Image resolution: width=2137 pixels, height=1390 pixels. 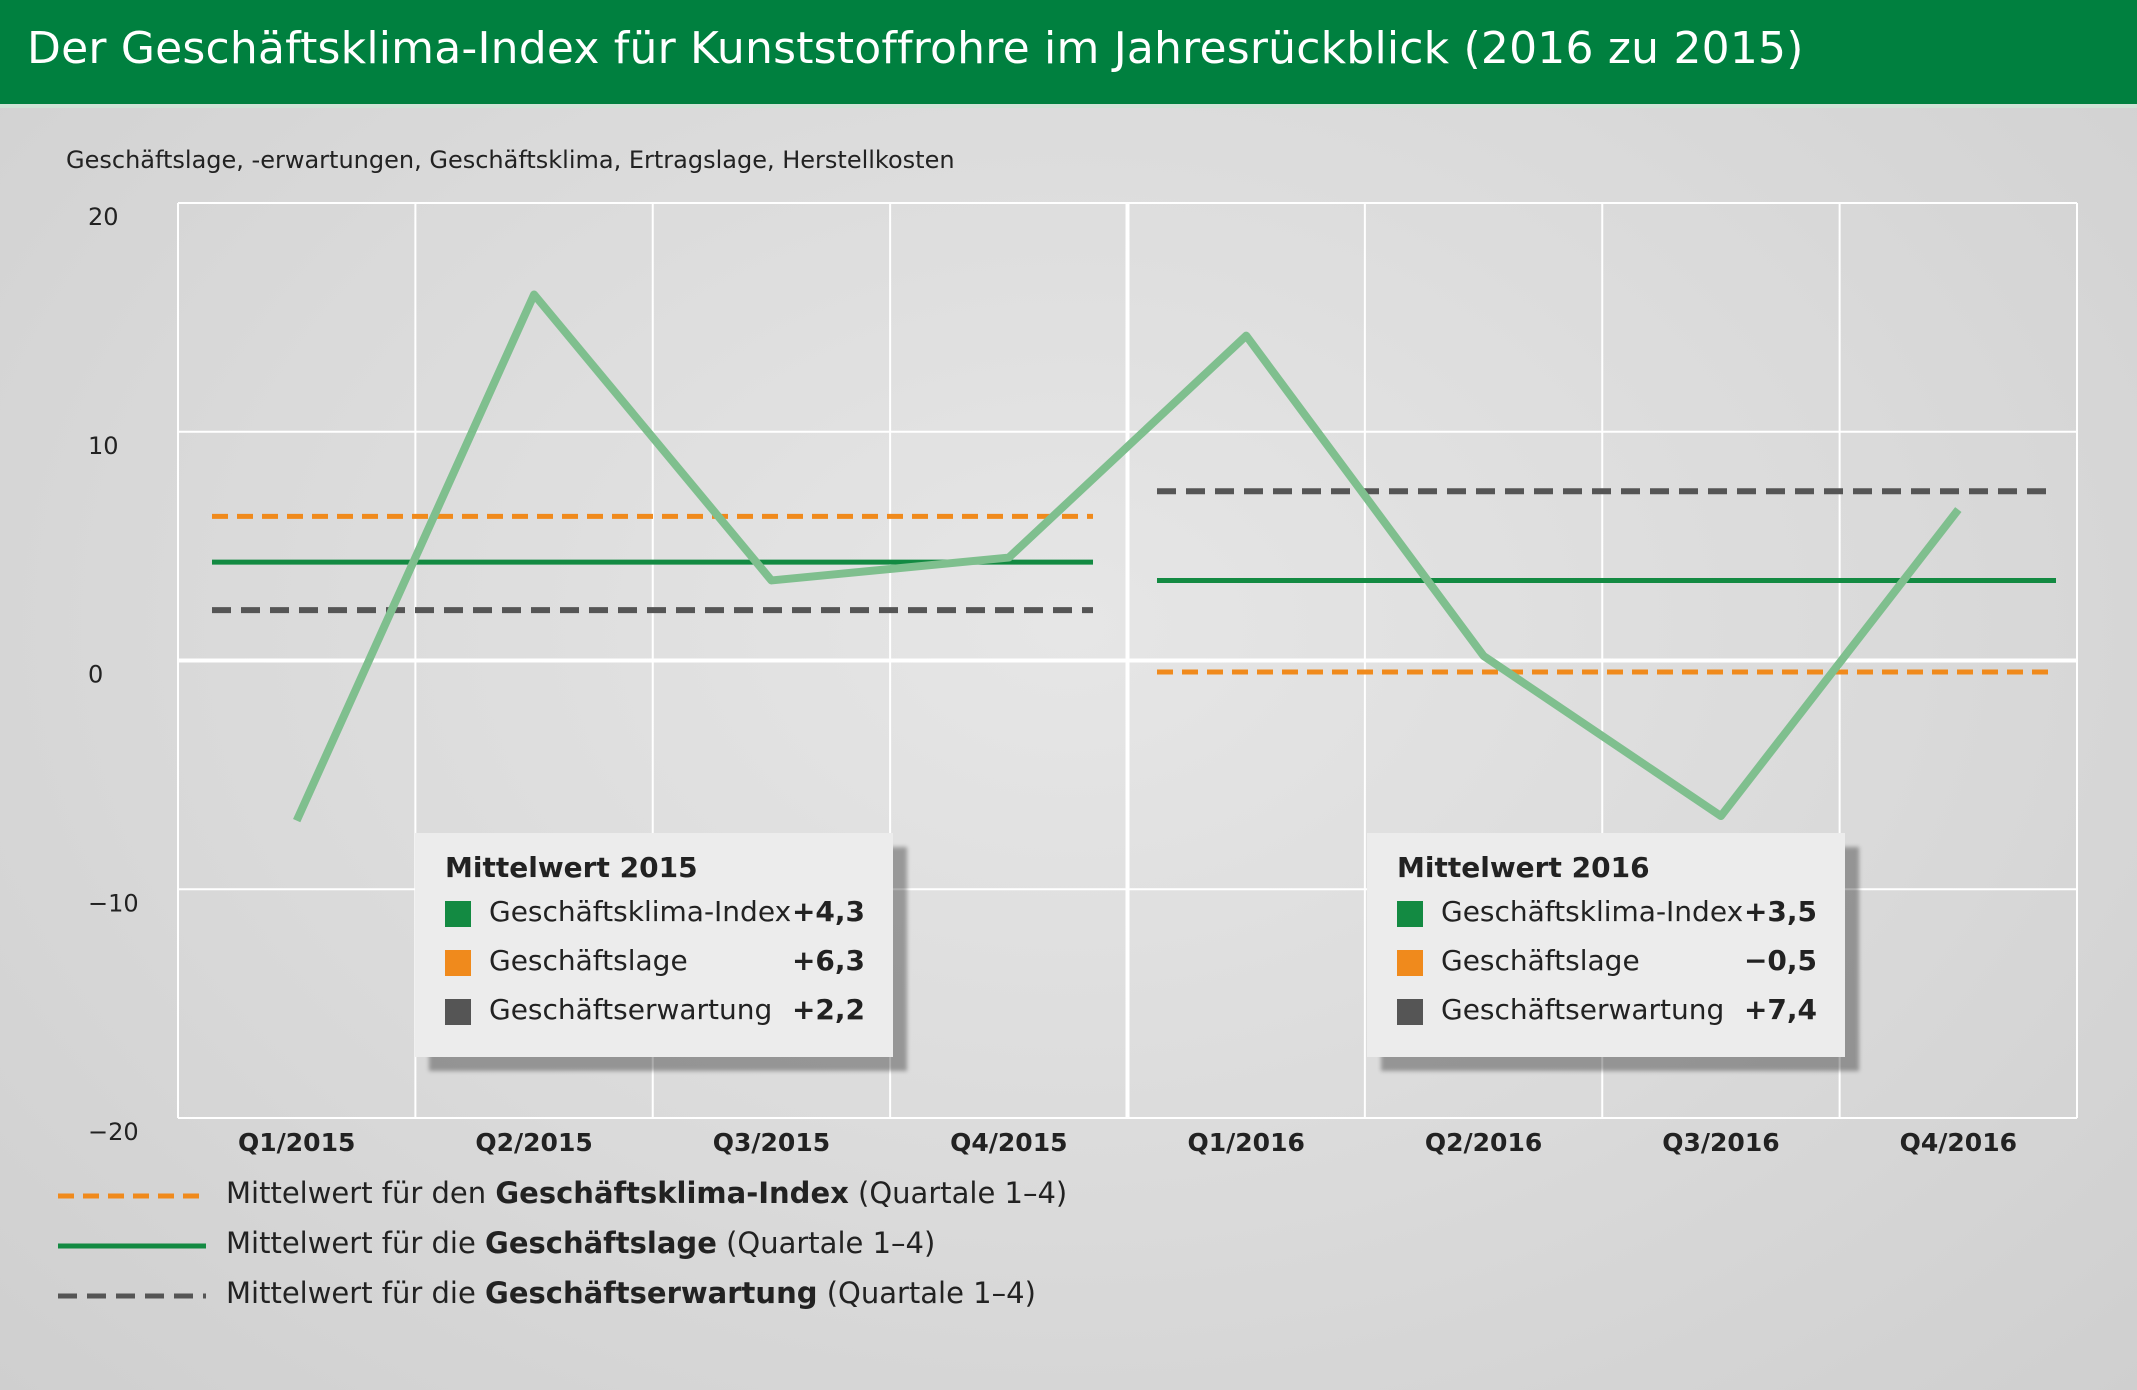 What do you see at coordinates (828, 1009) in the screenshot?
I see `row-value: +2,2` at bounding box center [828, 1009].